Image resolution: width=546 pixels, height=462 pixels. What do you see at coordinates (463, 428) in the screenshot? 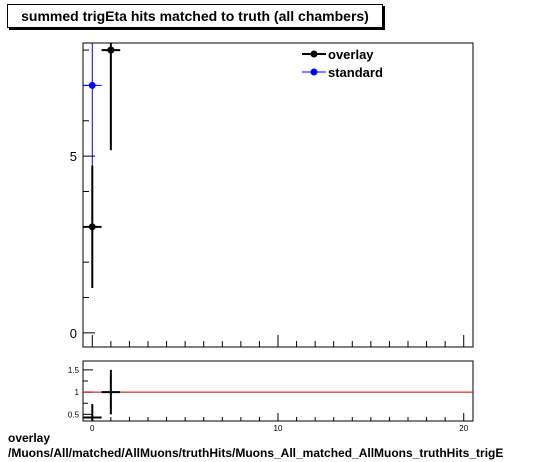
I see `ratio-x-tick-label: 20` at bounding box center [463, 428].